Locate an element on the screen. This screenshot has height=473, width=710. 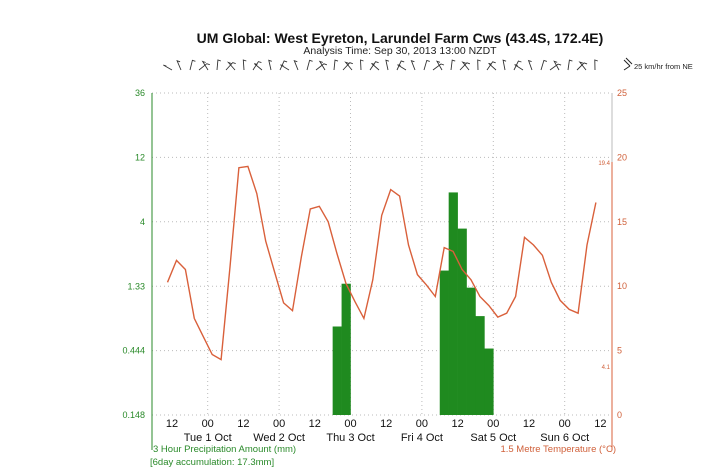
right-tick-label: 5 is located at coordinates (619, 351).